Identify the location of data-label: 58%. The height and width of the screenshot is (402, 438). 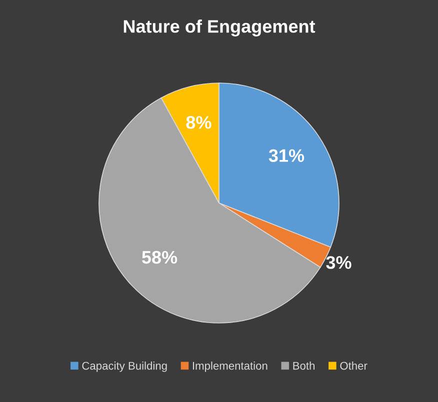
(160, 257).